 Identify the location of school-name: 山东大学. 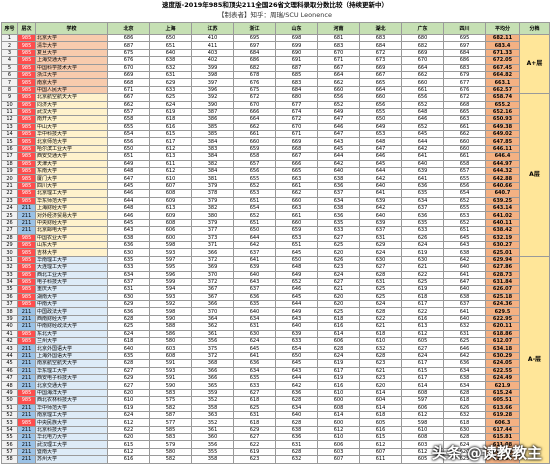
(71, 245).